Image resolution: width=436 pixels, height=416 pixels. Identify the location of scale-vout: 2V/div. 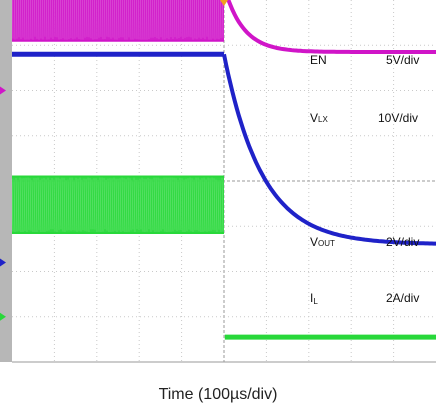
(402, 242).